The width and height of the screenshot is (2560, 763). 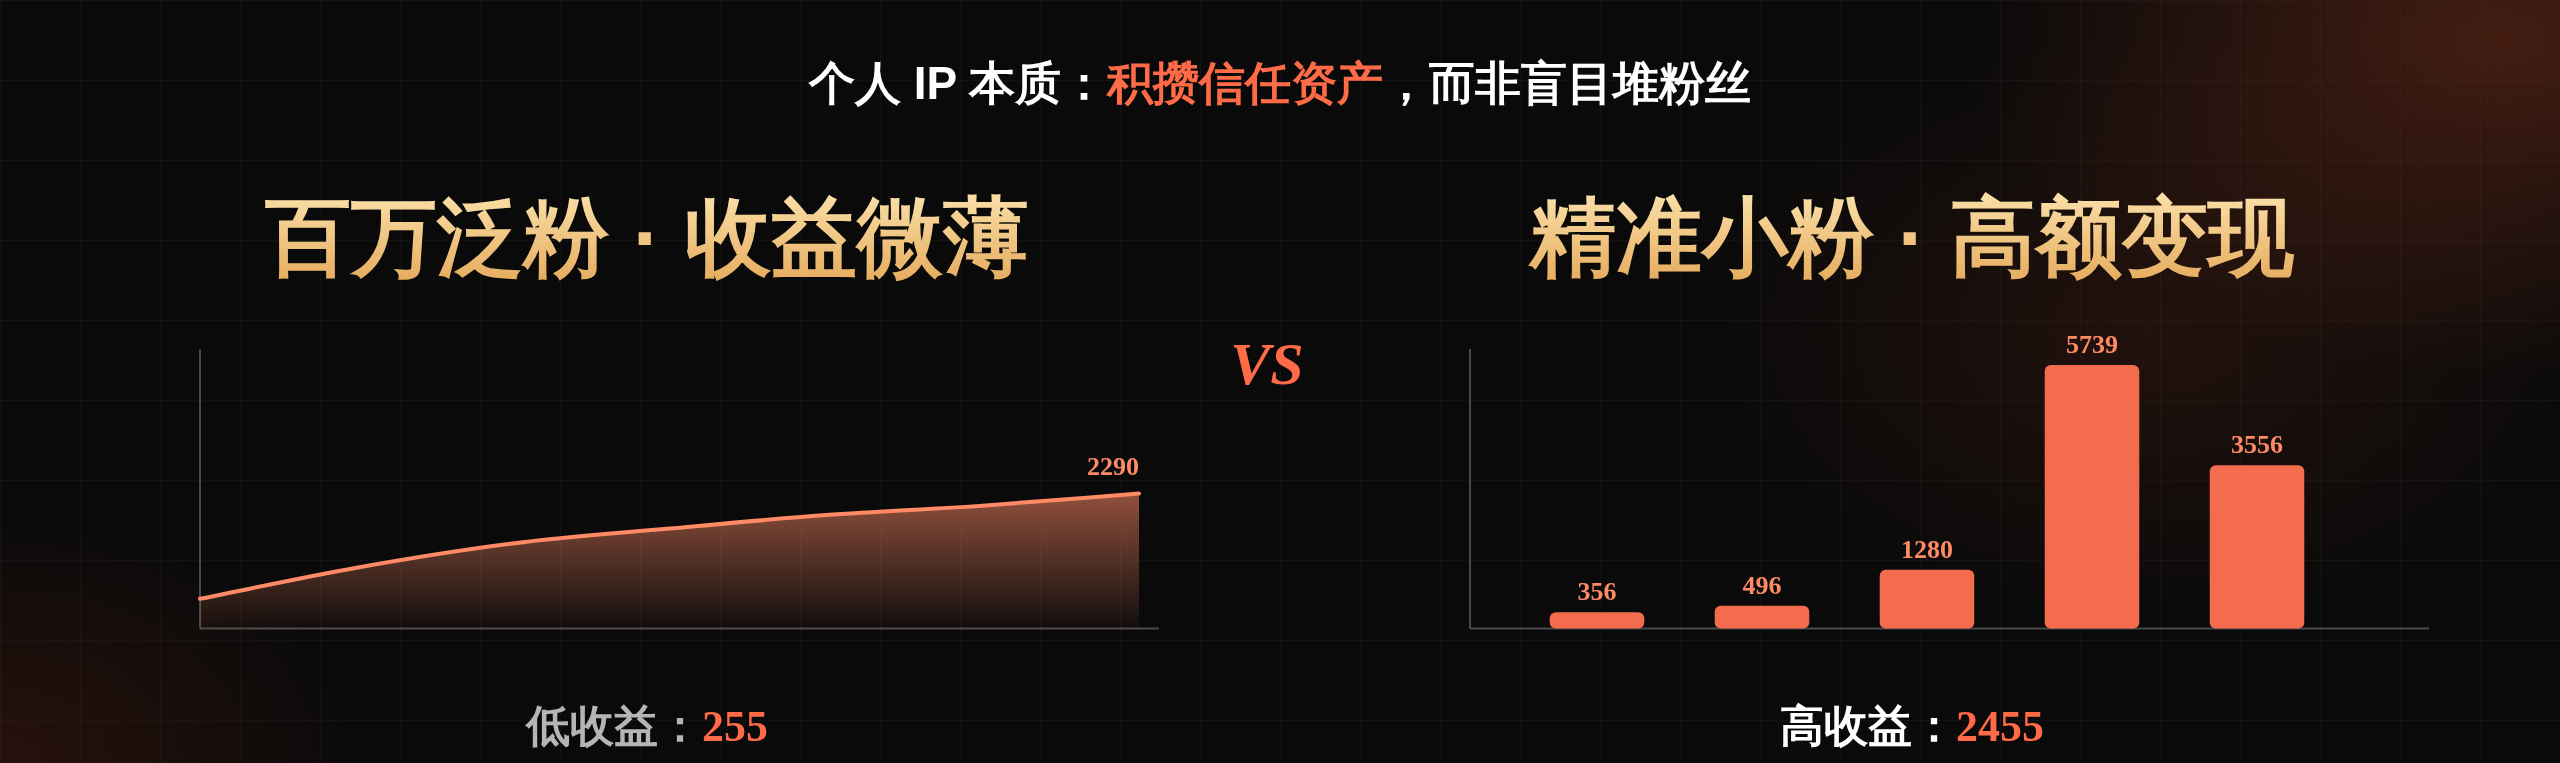 I want to click on data-label: 5739, so click(x=2092, y=345).